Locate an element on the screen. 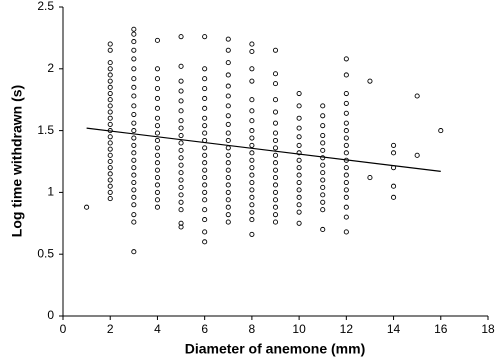 The image size is (500, 361). y-tick-label: 2 is located at coordinates (50, 68).